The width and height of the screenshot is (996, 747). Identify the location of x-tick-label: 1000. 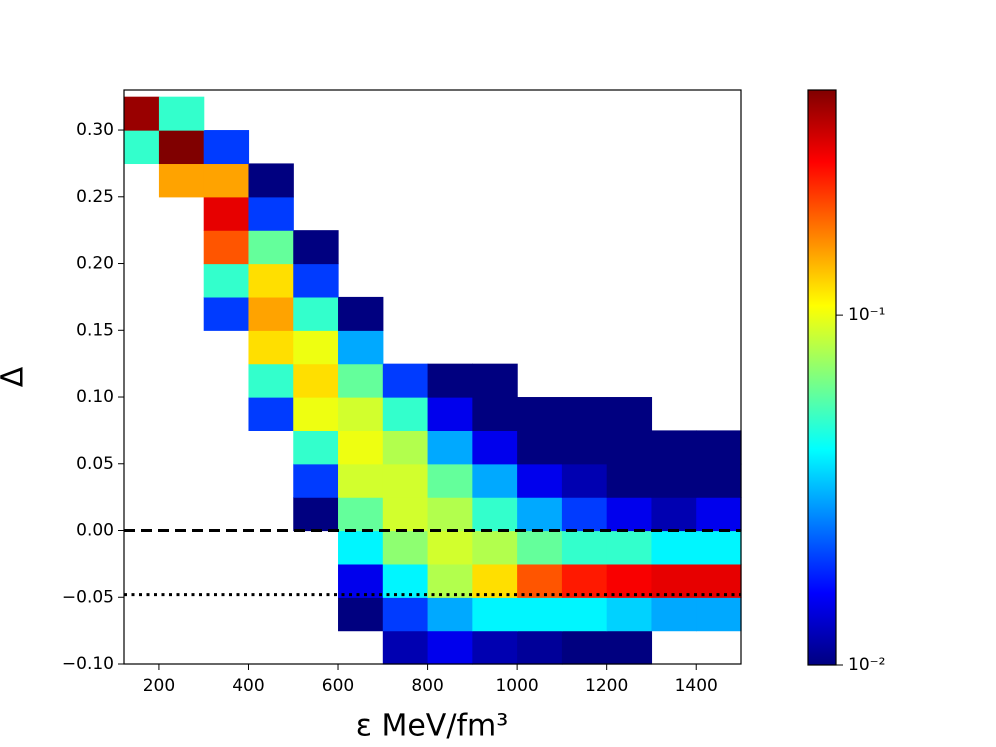
(516, 686).